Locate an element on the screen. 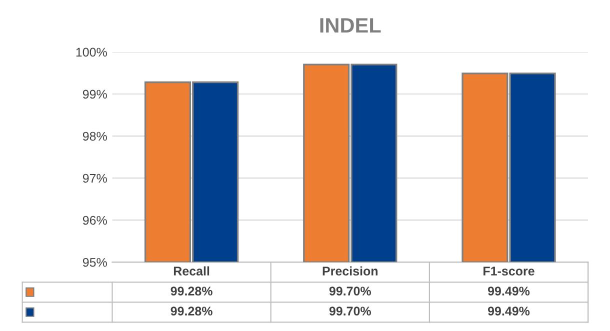 This screenshot has width=610, height=331. y-tick-label: 98% is located at coordinates (94, 136).